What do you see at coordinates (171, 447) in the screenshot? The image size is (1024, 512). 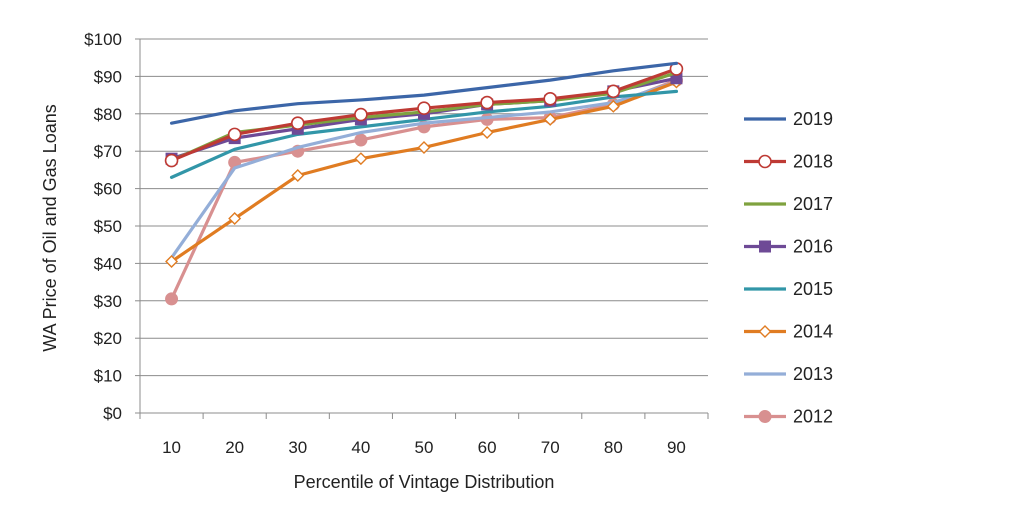 I see `x-tick-label: 10` at bounding box center [171, 447].